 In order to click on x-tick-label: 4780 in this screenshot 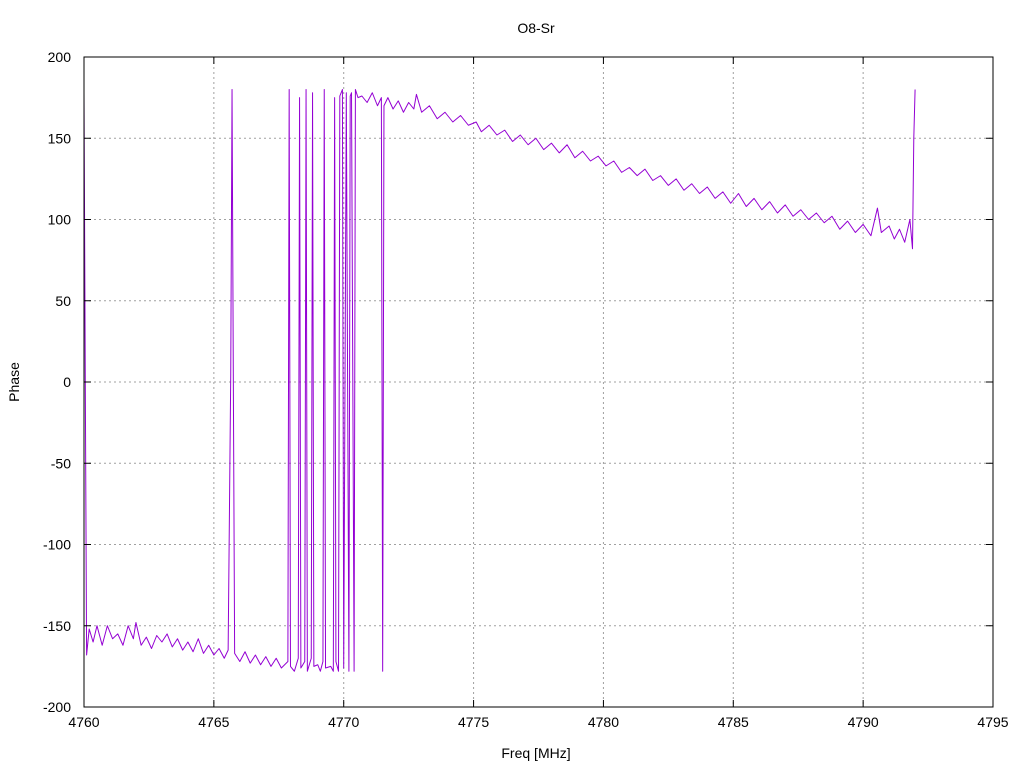, I will do `click(603, 722)`.